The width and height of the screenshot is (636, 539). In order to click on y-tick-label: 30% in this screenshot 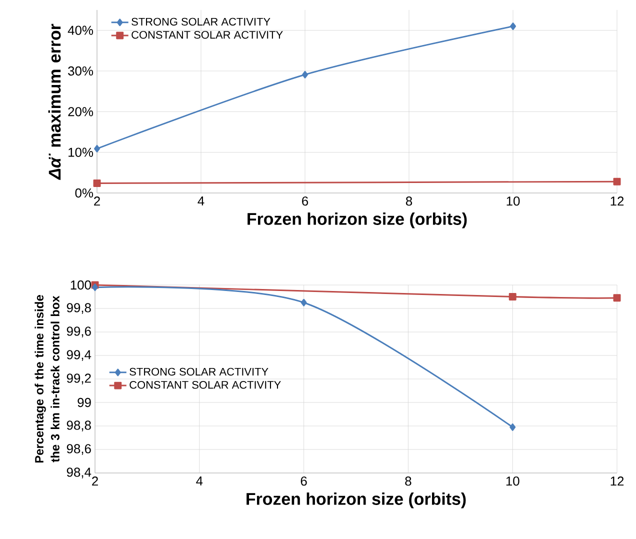, I will do `click(81, 71)`.